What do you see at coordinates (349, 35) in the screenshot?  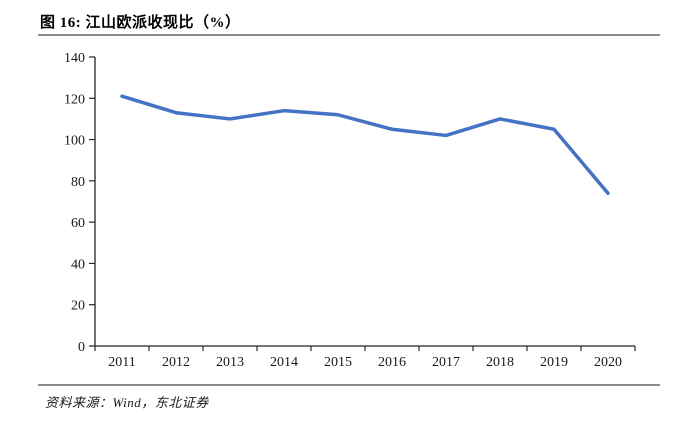 I see `title-divider` at bounding box center [349, 35].